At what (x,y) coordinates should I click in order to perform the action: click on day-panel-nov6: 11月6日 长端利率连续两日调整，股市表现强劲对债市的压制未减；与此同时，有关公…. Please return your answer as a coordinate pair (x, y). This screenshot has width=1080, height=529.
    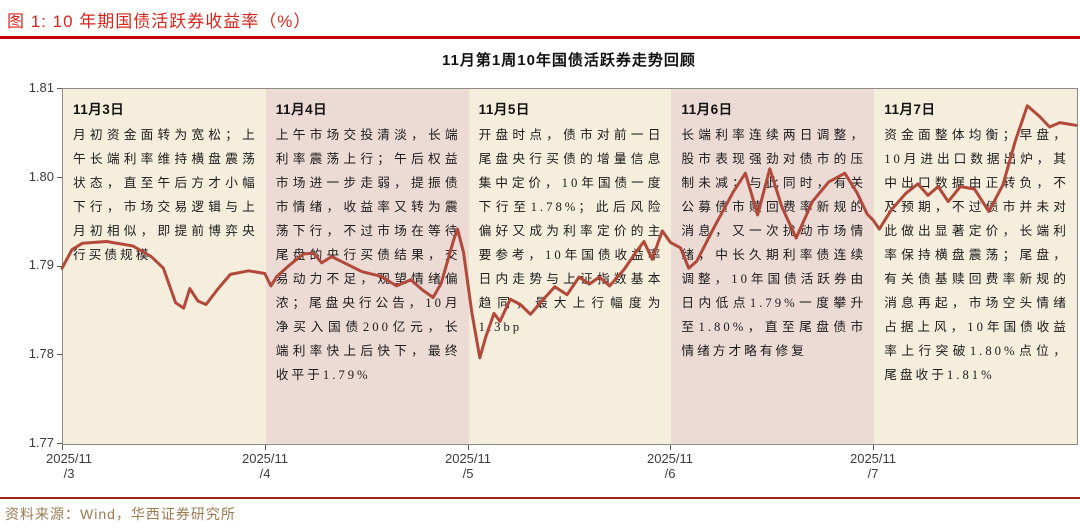
    Looking at the image, I should click on (773, 266).